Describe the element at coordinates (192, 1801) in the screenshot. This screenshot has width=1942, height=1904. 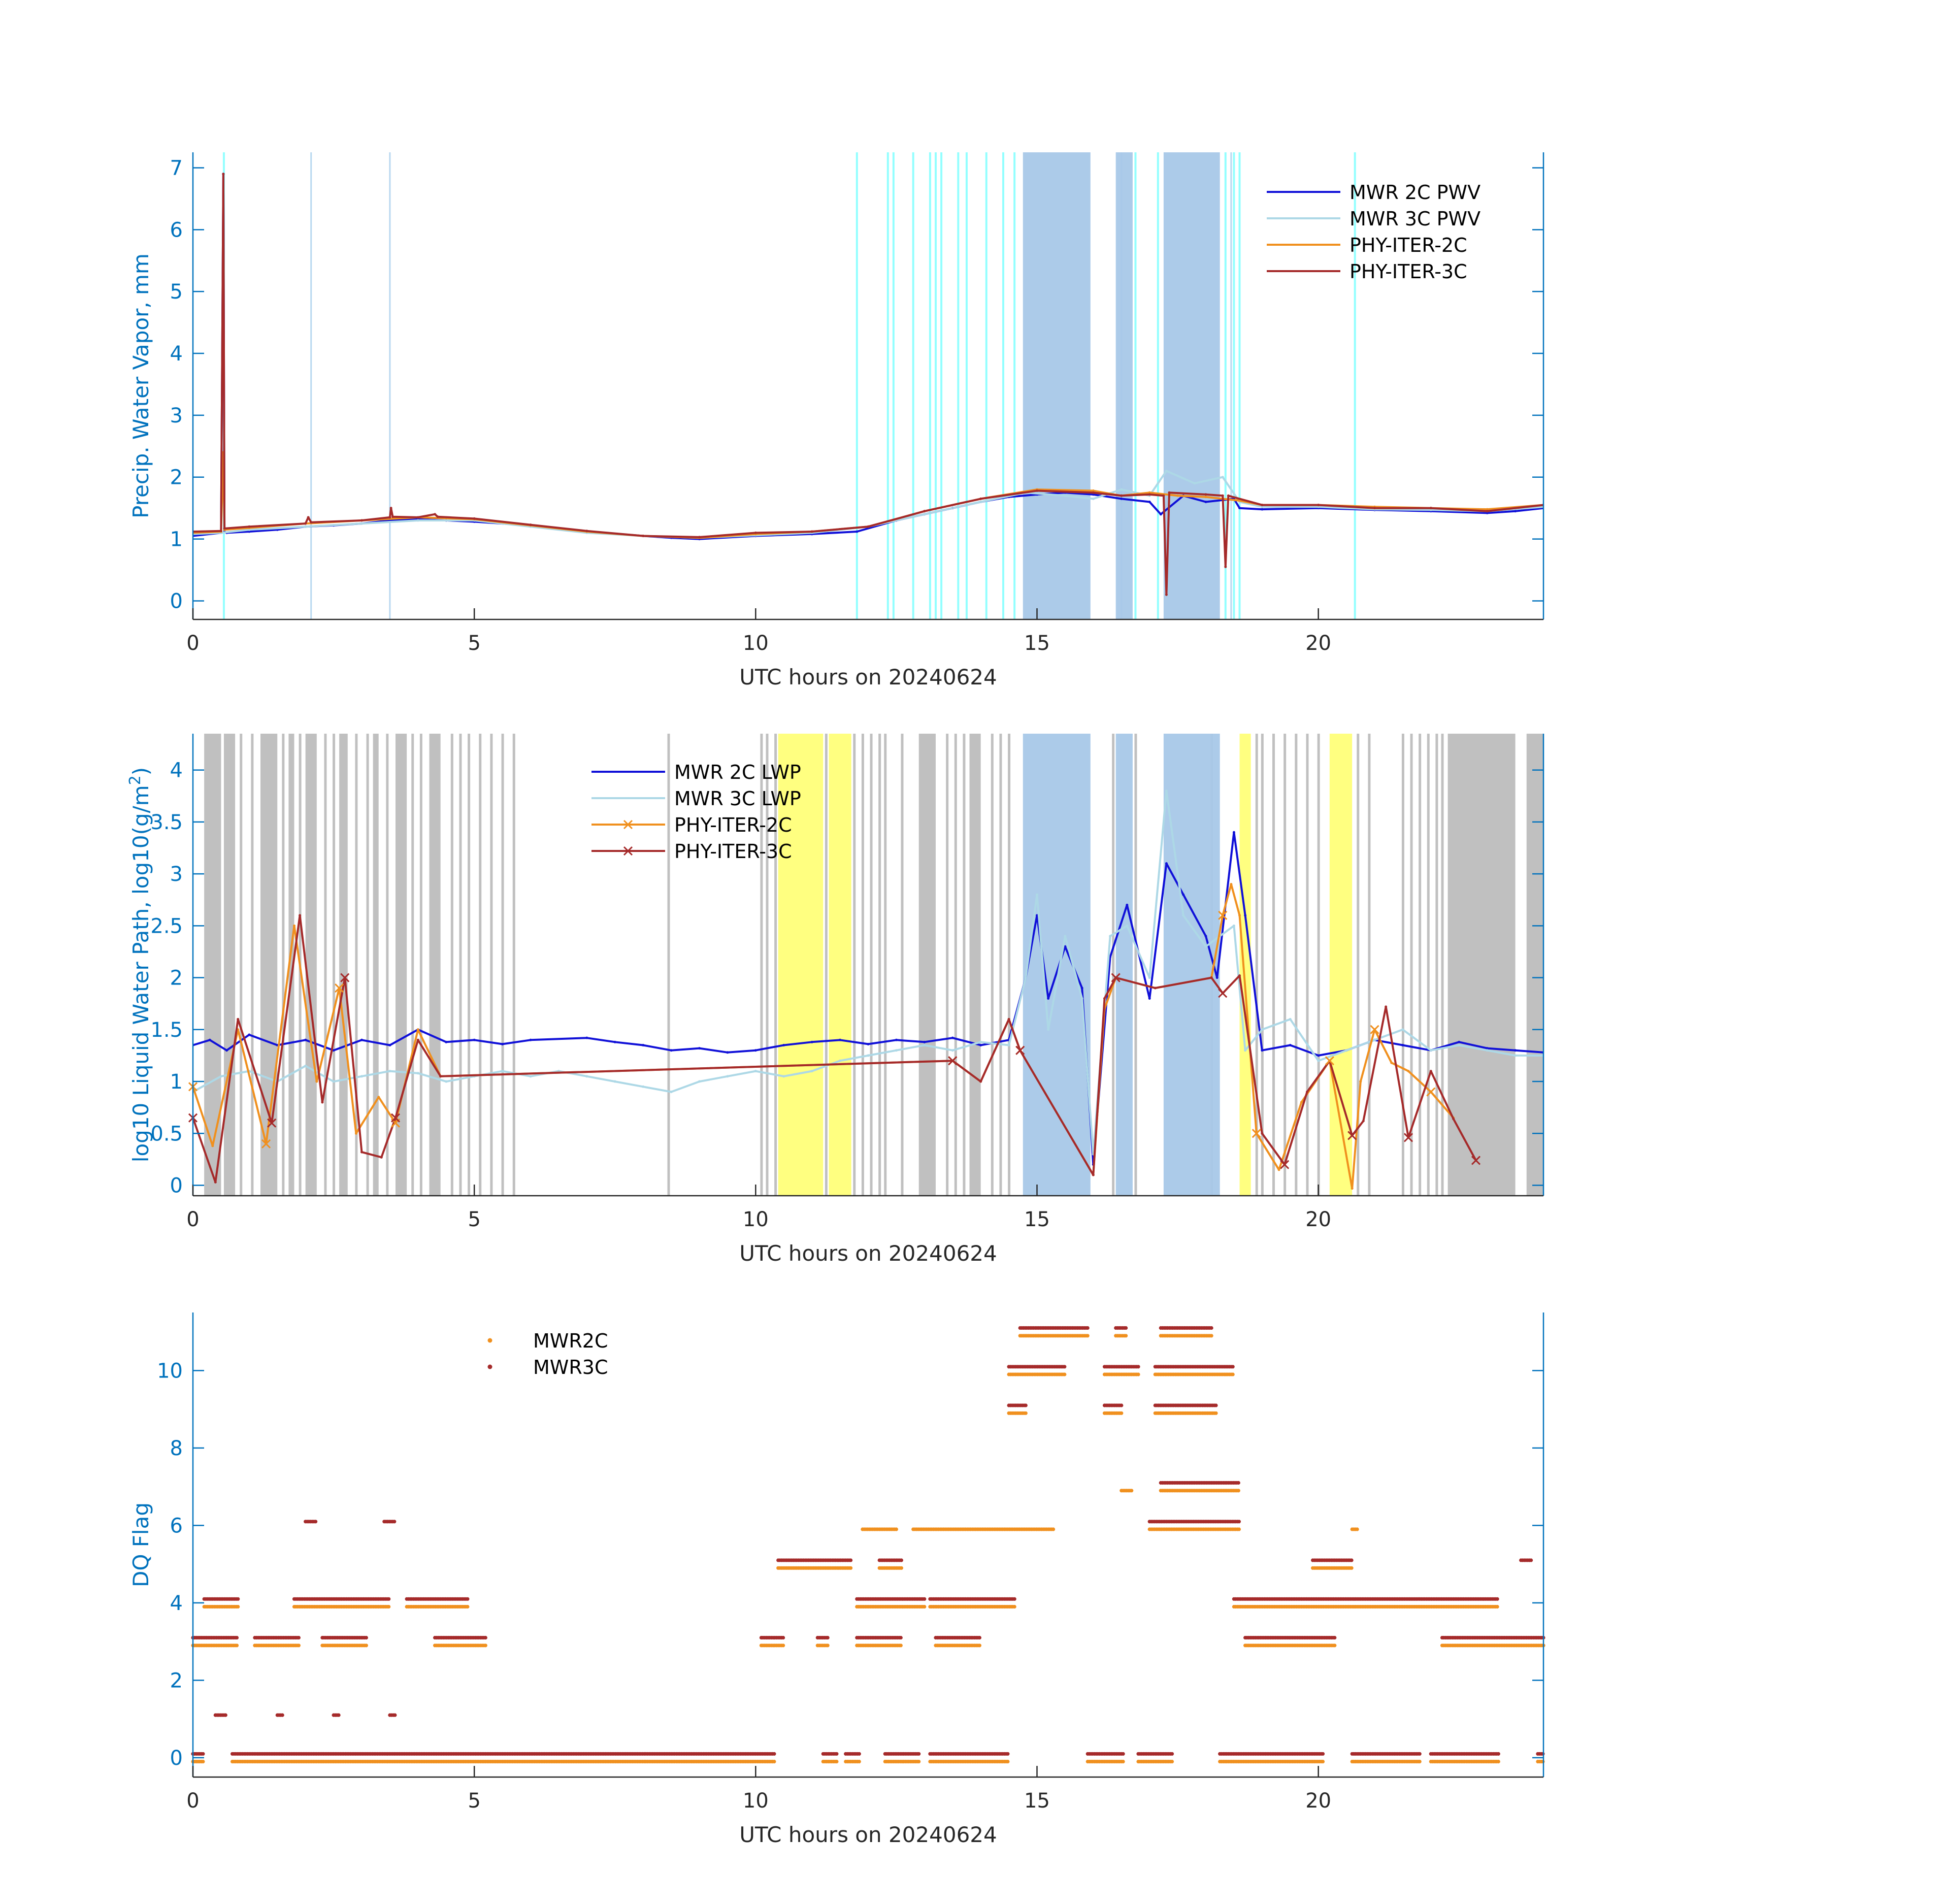
I see `x-tick-label: 0` at that location.